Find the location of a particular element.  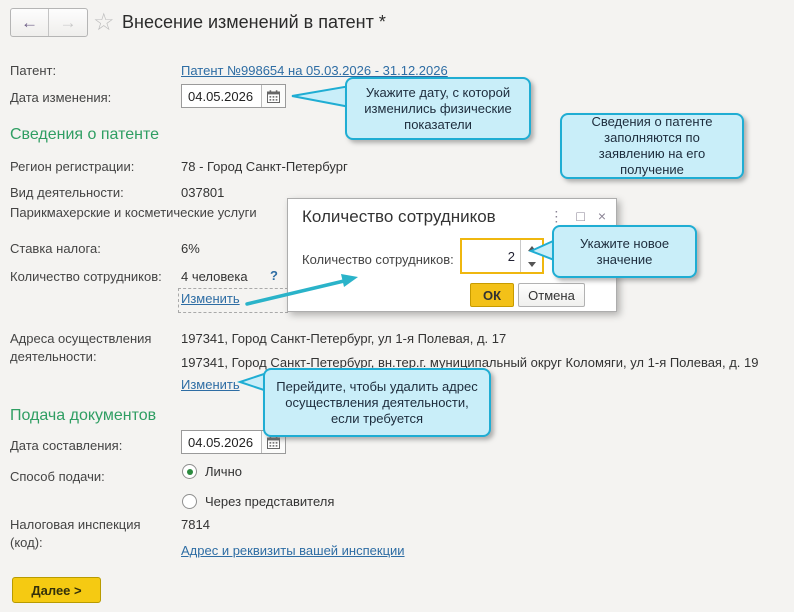

change-addresses-link: Изменить is located at coordinates (210, 384).